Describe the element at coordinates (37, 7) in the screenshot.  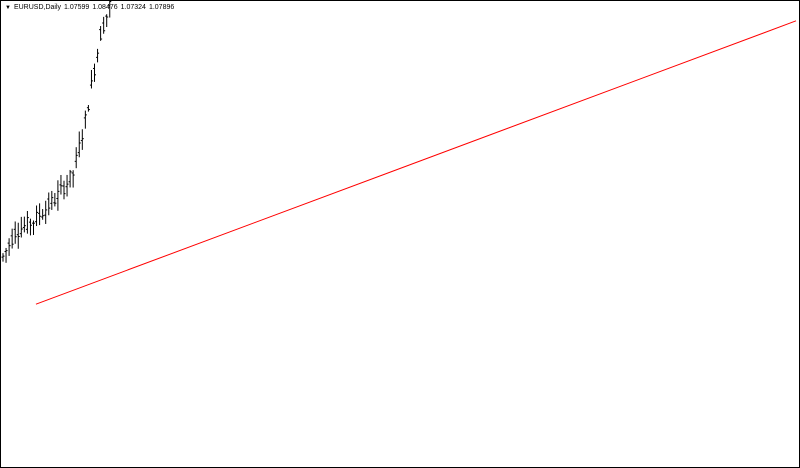
I see `symbol-label: EURUSD,Daily` at that location.